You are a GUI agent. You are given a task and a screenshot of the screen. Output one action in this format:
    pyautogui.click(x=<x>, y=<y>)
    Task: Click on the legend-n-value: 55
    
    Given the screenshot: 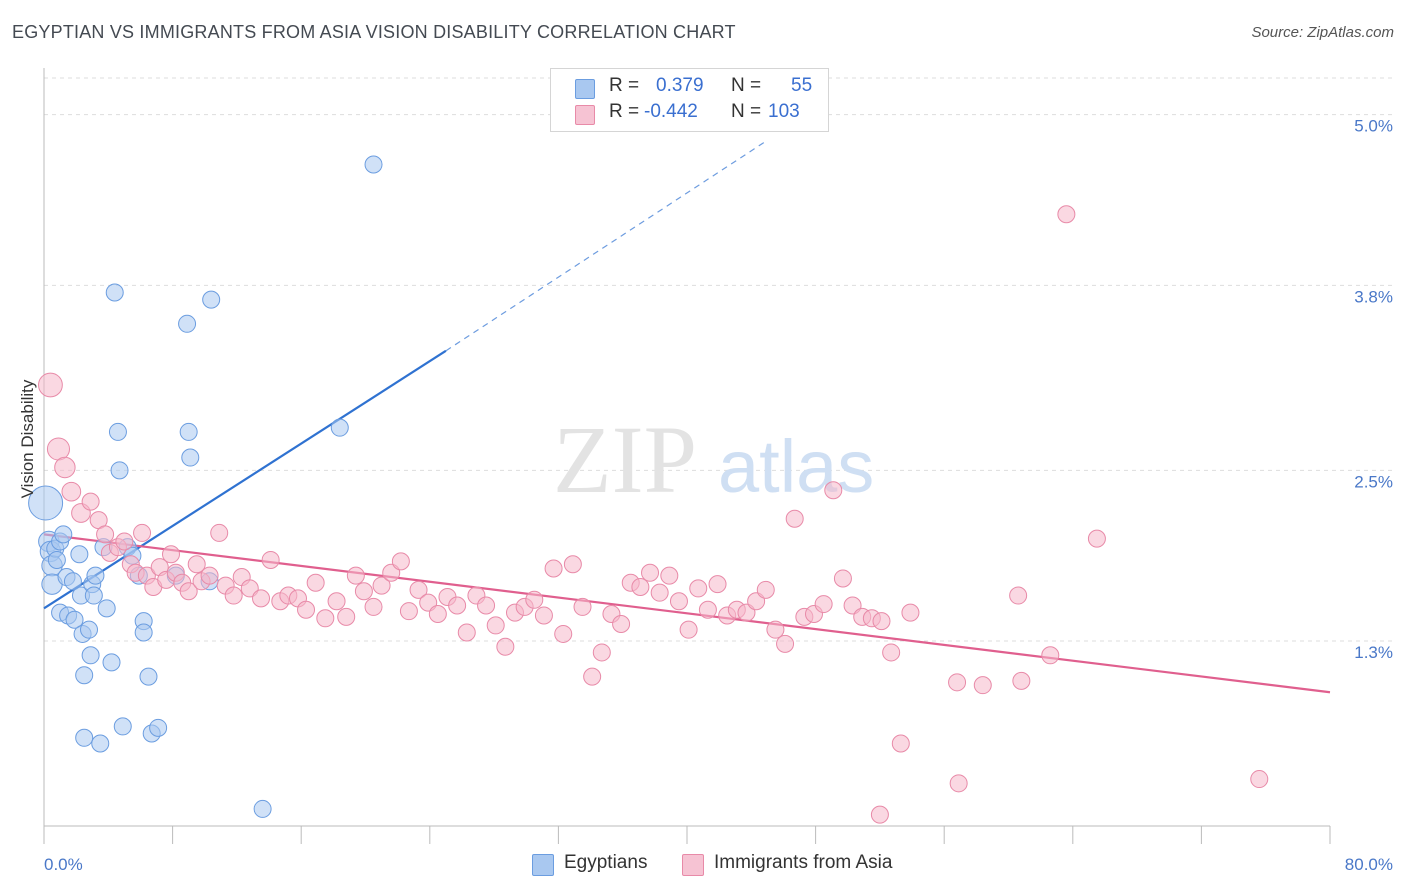 What is the action you would take?
    pyautogui.click(x=802, y=85)
    